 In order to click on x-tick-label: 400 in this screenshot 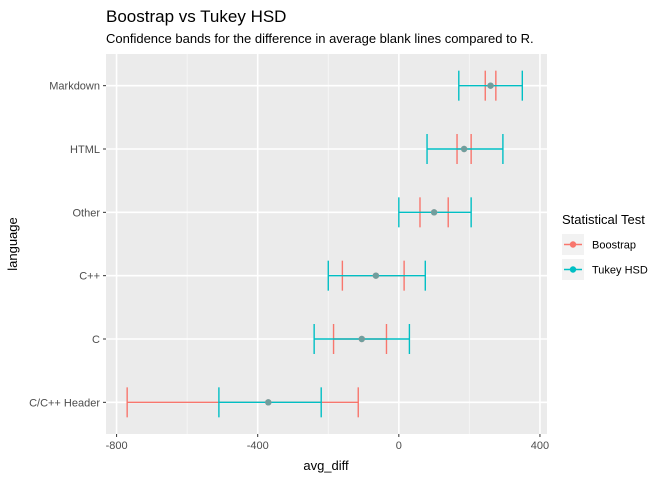, I will do `click(540, 446)`.